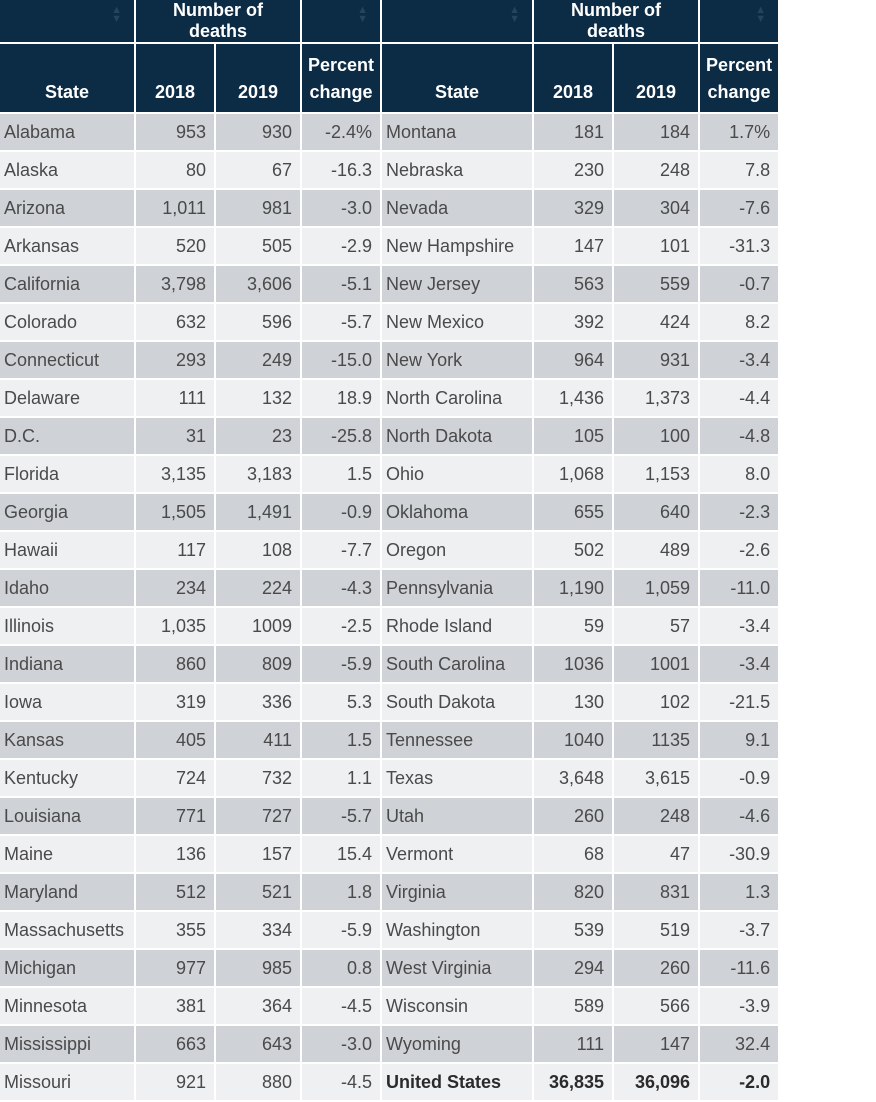 The width and height of the screenshot is (876, 1102). I want to click on col-2019-right: 2019, so click(656, 78).